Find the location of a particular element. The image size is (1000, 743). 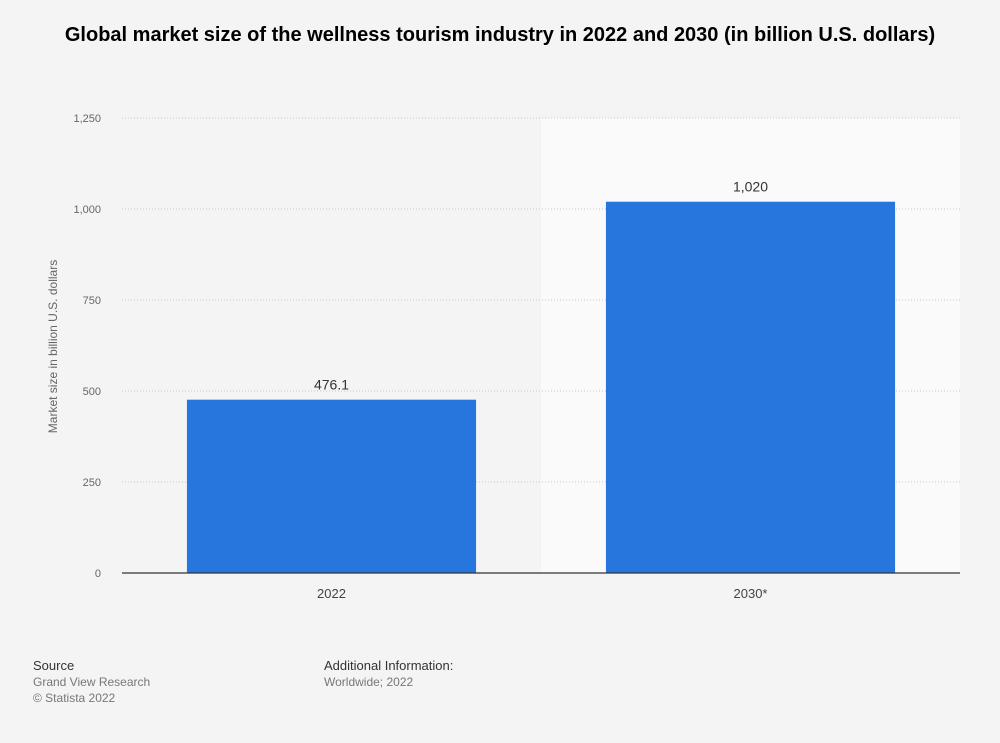

x-tick-label: 2030* is located at coordinates (751, 593).